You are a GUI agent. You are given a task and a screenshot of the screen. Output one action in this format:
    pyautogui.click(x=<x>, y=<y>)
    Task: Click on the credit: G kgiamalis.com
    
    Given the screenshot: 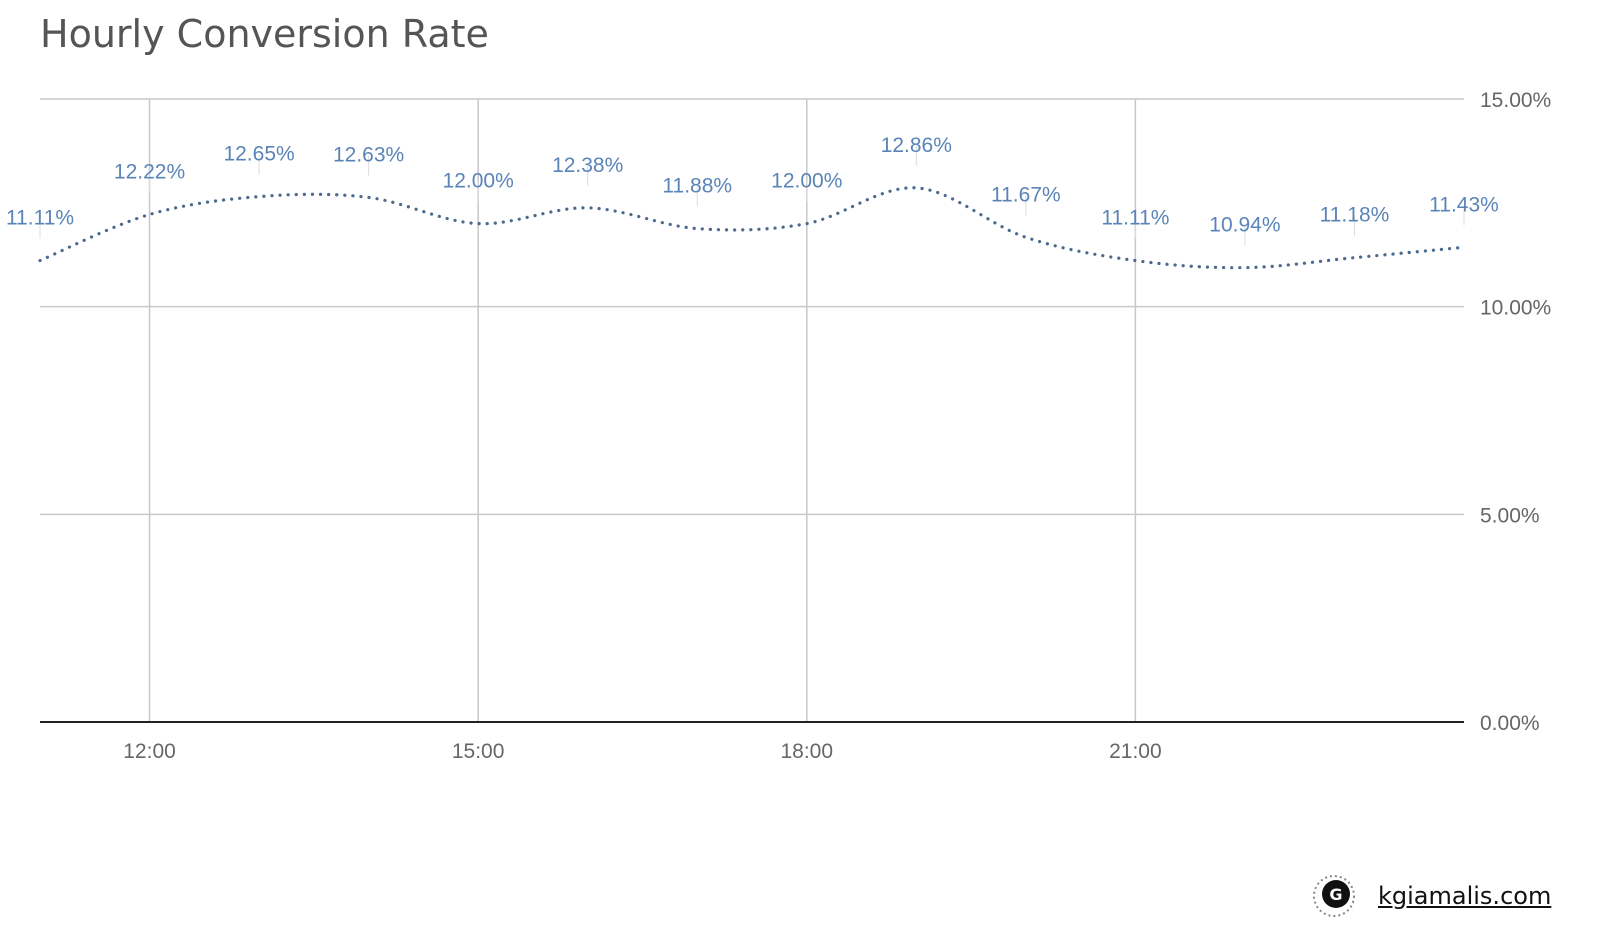 What is the action you would take?
    pyautogui.click(x=1431, y=896)
    